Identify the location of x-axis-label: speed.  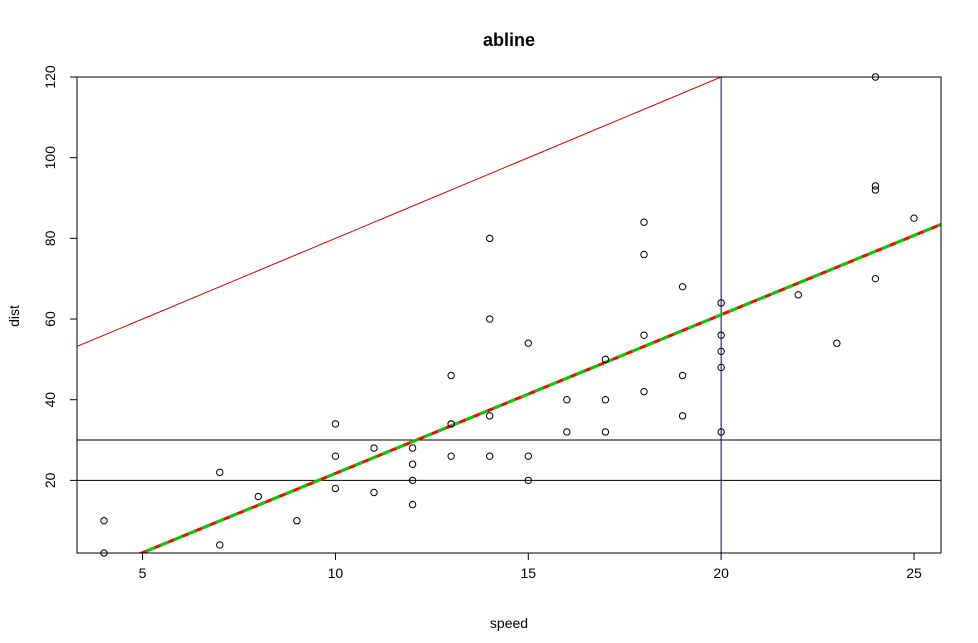
(509, 623).